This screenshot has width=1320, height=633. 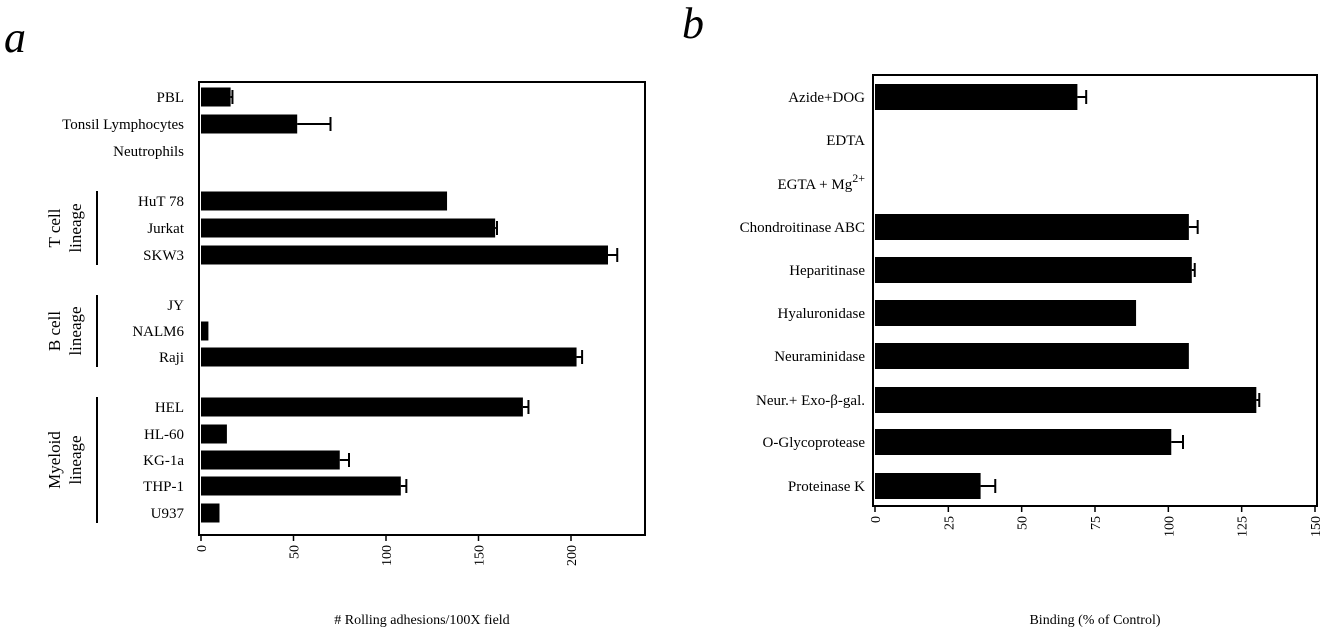 What do you see at coordinates (123, 125) in the screenshot?
I see `category-label-tonsil-lymphocytes: Tonsil Lymphocytes` at bounding box center [123, 125].